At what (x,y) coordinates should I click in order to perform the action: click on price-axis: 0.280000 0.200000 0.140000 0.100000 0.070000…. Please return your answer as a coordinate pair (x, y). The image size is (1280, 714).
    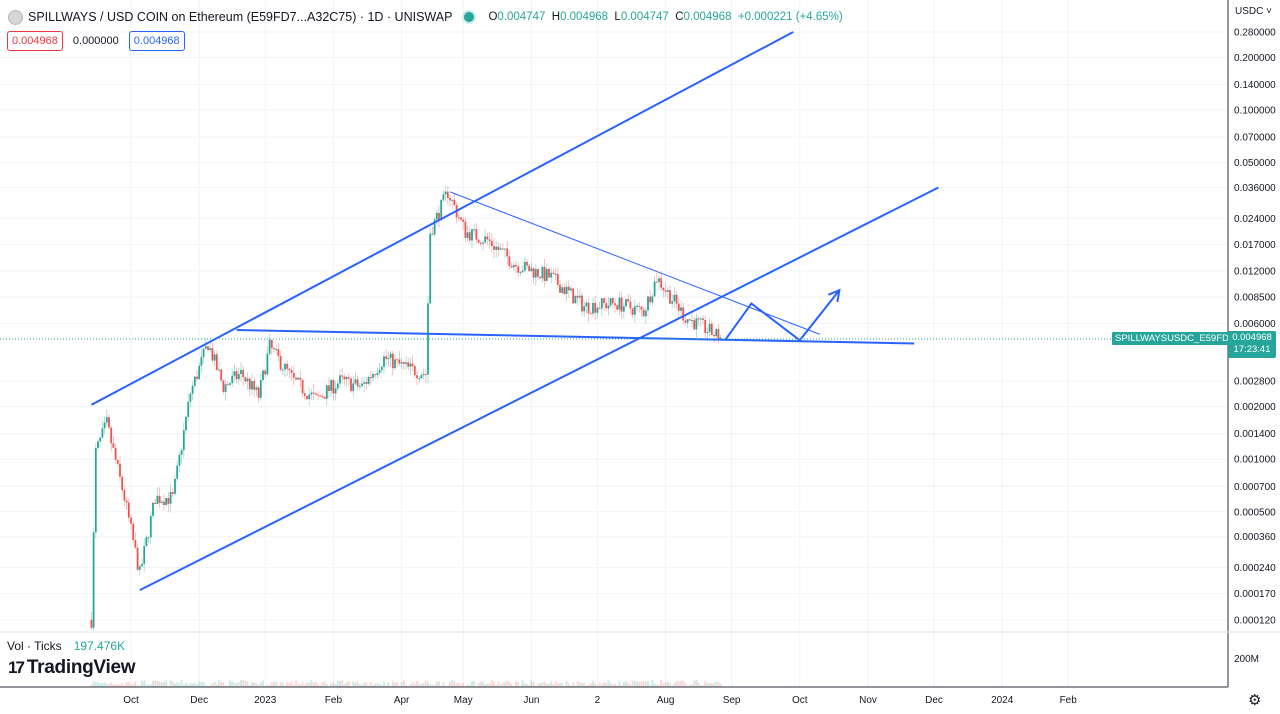
    Looking at the image, I should click on (1255, 327).